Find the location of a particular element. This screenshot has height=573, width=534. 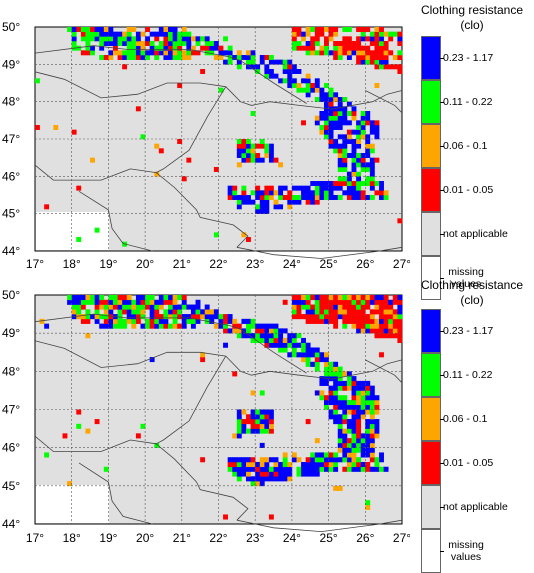

longitude-label: 20° is located at coordinates (145, 538).